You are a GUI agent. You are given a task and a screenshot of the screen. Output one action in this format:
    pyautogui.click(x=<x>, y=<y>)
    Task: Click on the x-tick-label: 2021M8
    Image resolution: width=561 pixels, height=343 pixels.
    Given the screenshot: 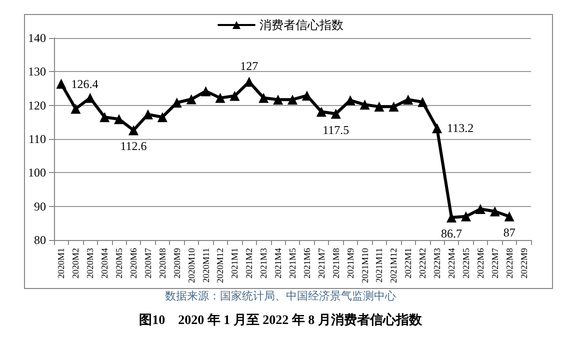 What is the action you would take?
    pyautogui.click(x=335, y=263)
    